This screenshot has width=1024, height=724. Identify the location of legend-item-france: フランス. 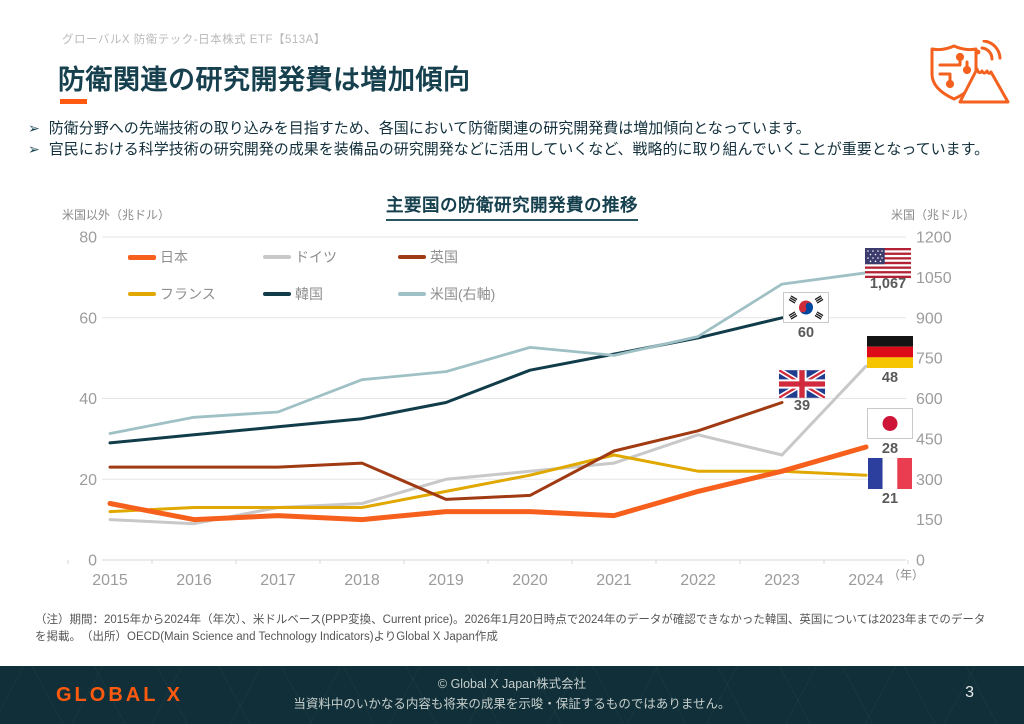
(195, 294).